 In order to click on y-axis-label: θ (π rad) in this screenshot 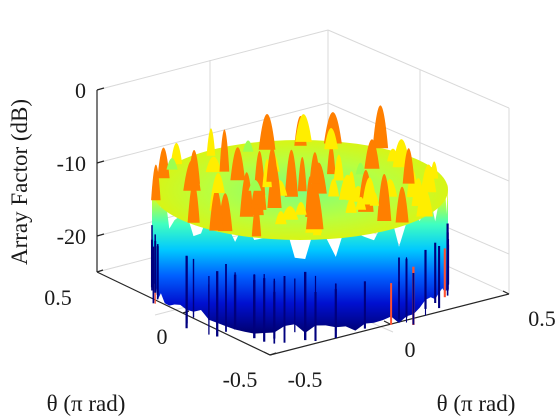, I will do `click(476, 403)`.